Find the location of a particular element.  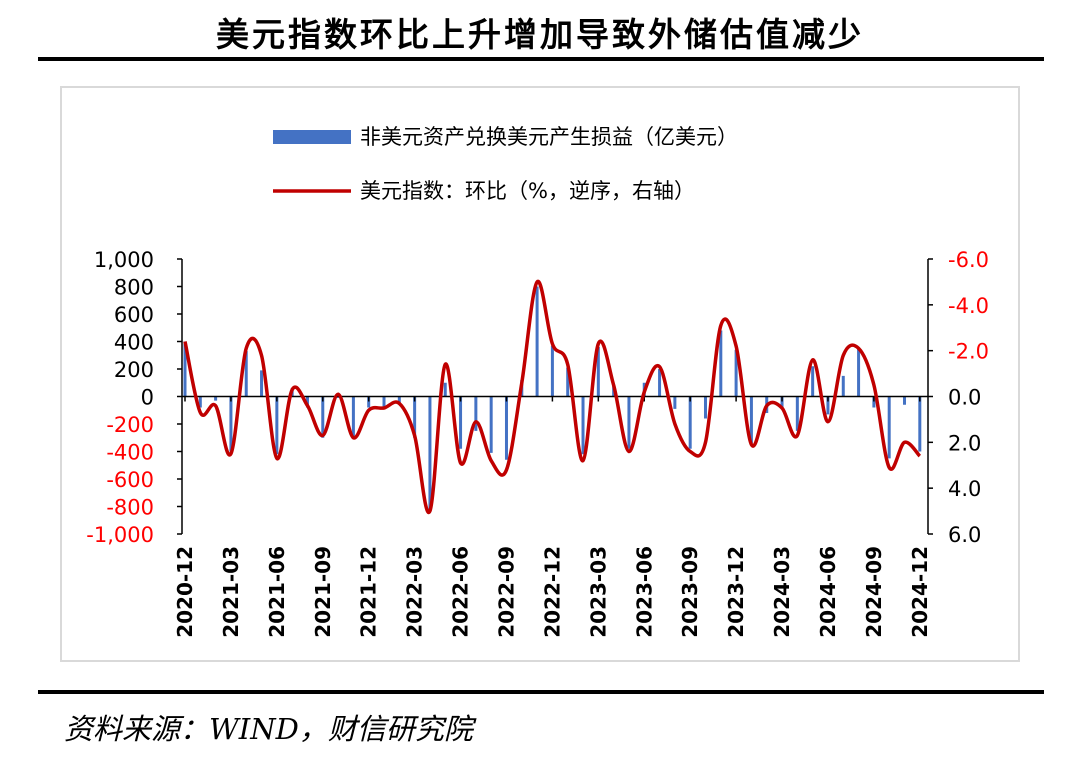

source-note: 资料来源：WIND，财信研究院 is located at coordinates (268, 729).